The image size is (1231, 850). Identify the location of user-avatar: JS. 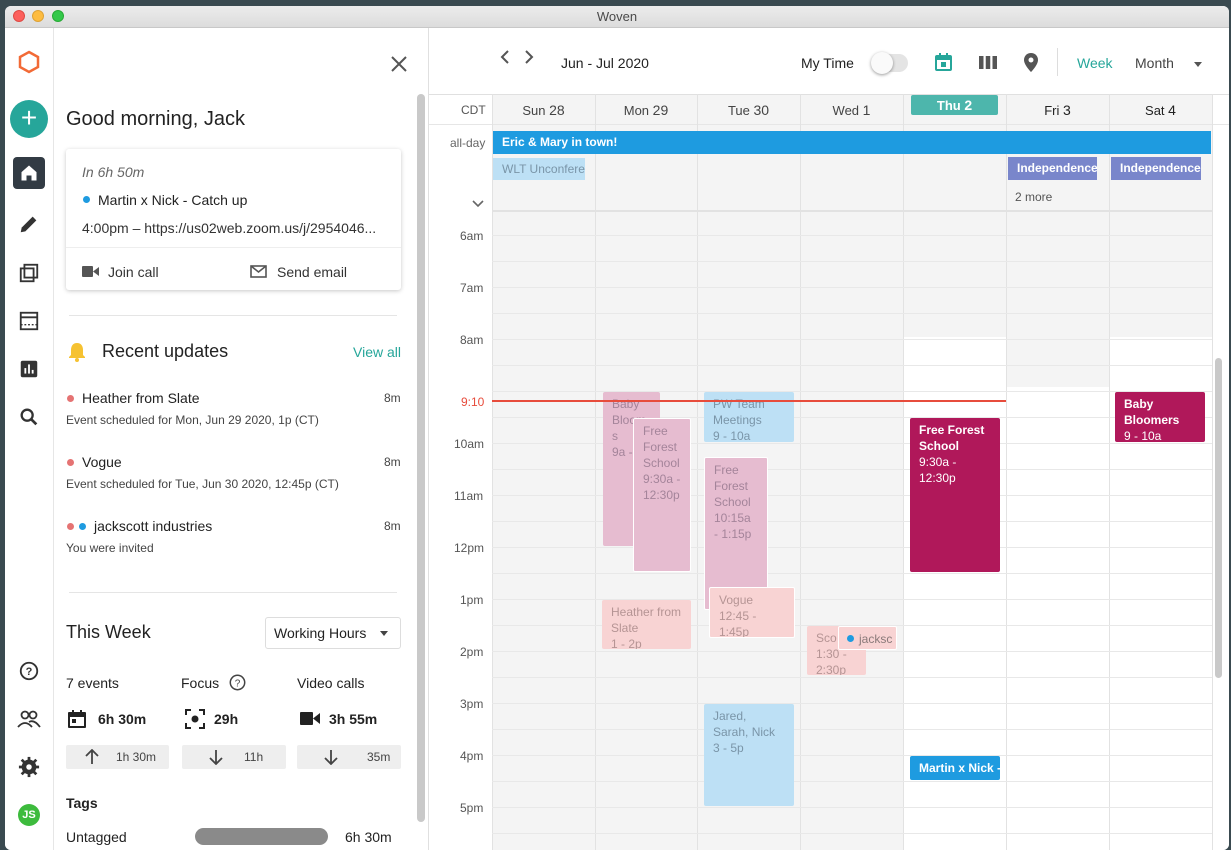
(29, 815).